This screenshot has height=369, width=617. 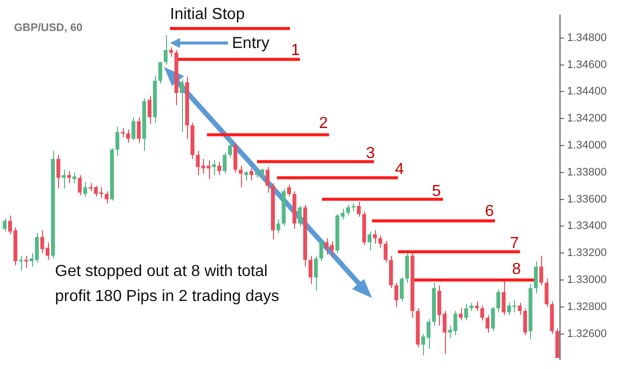 What do you see at coordinates (587, 280) in the screenshot?
I see `y-tick-label: 1.33000` at bounding box center [587, 280].